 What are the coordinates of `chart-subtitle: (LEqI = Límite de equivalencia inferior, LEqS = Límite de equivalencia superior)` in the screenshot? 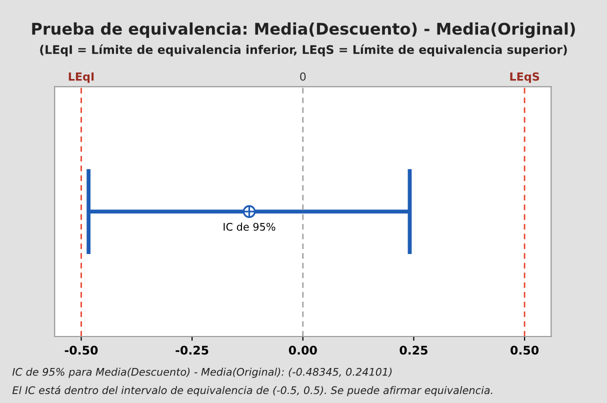 It's located at (303, 50).